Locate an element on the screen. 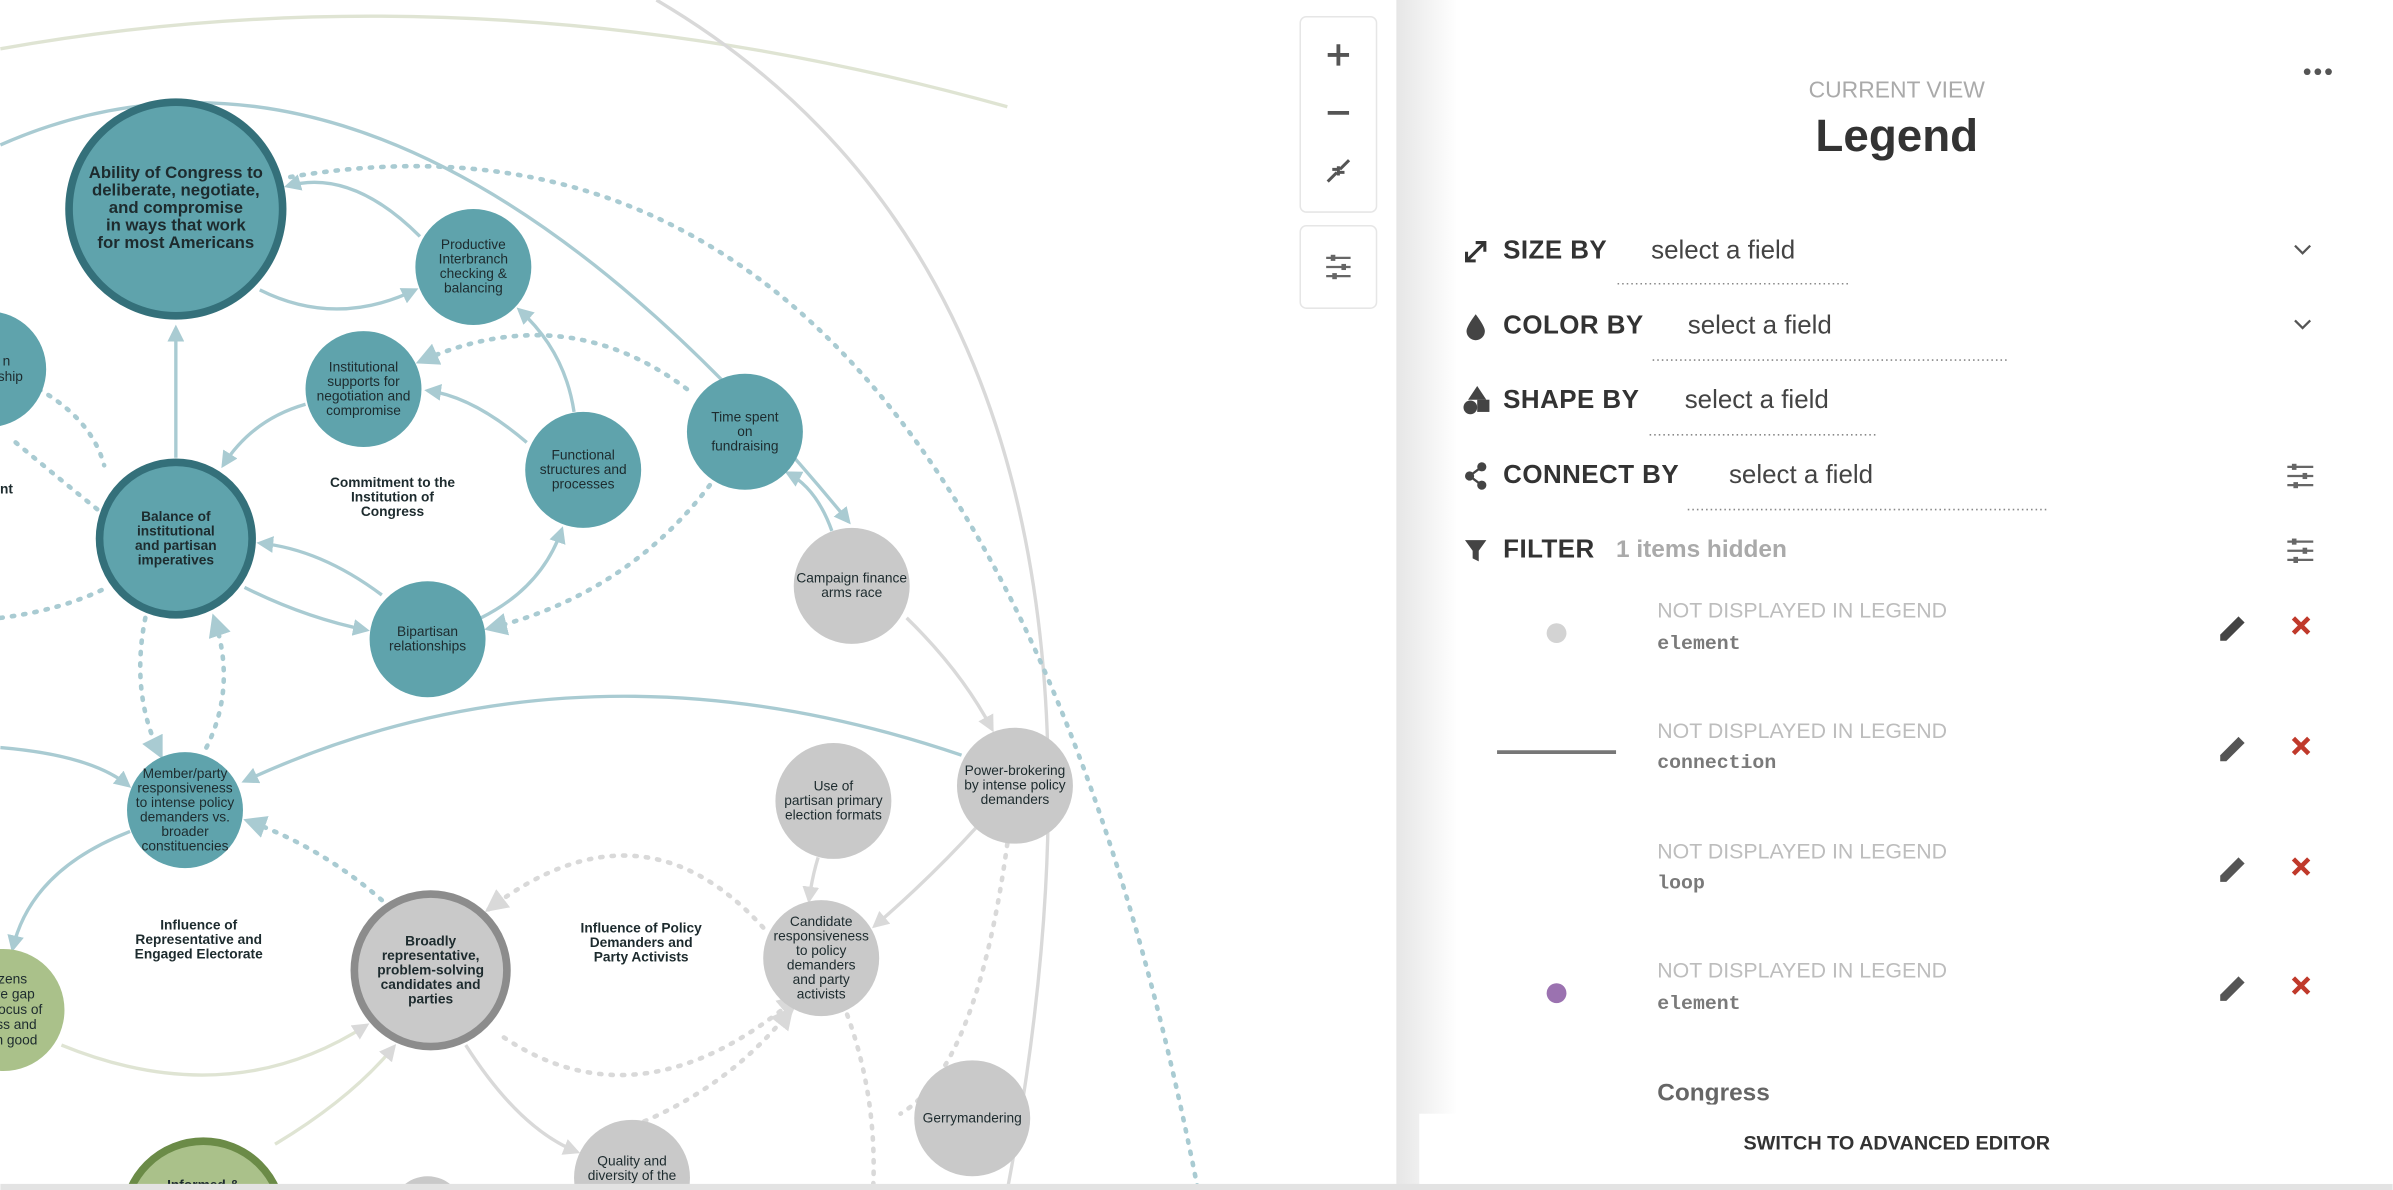 The width and height of the screenshot is (2393, 1190). label-line: balancing is located at coordinates (473, 287).